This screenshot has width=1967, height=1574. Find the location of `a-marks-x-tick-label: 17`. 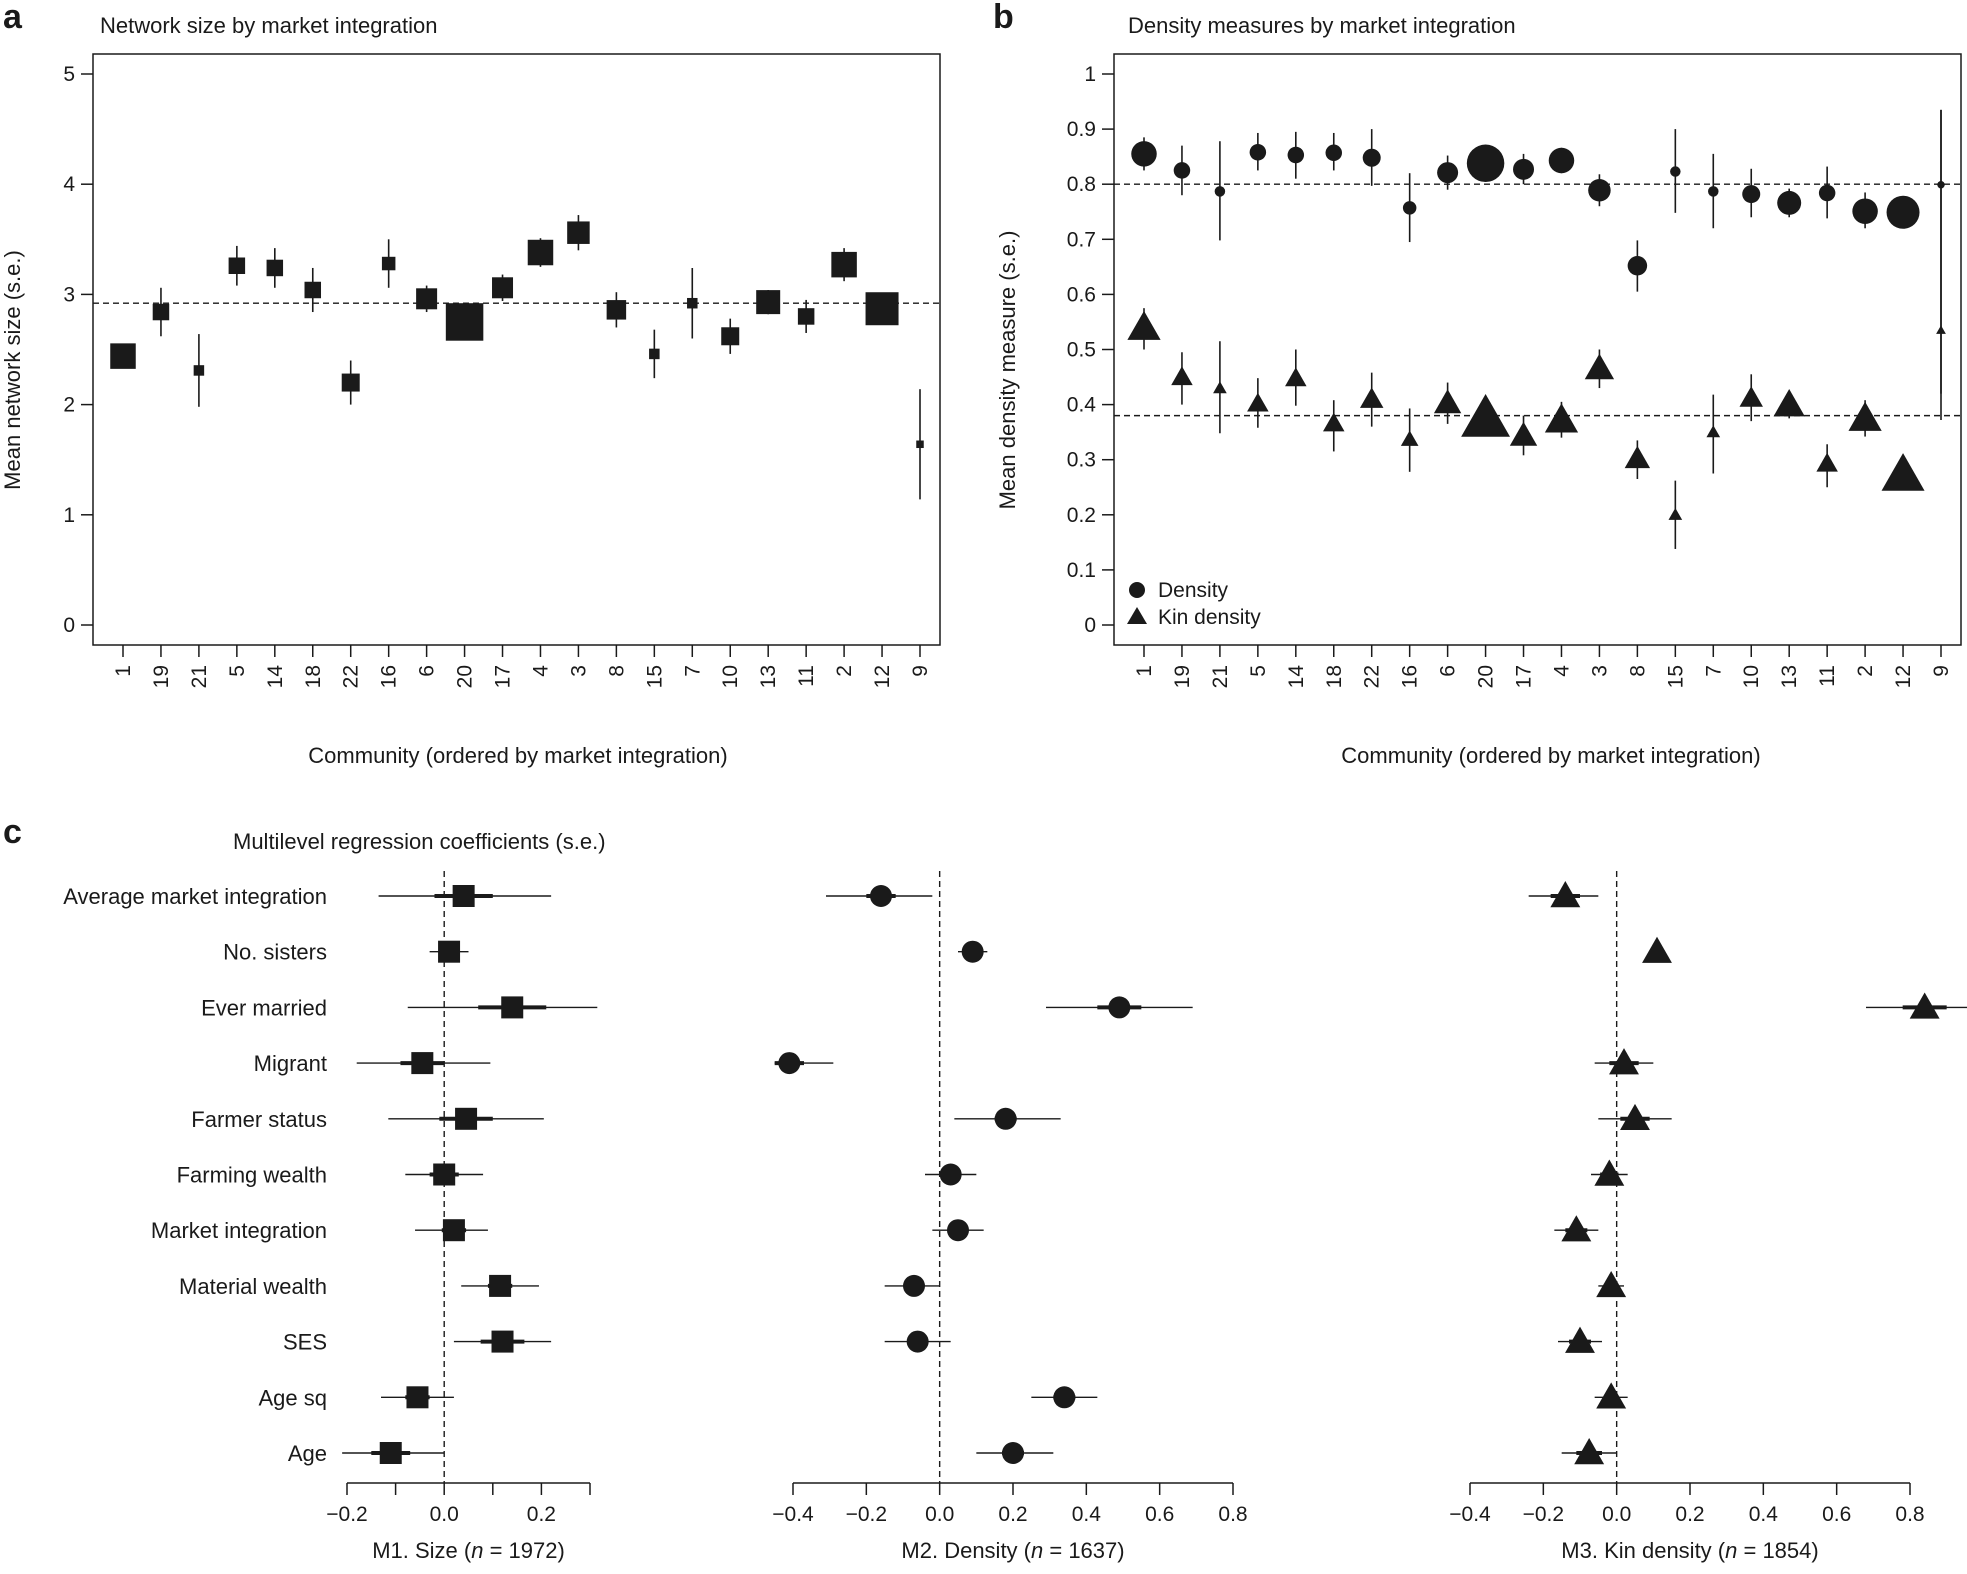

a-marks-x-tick-label: 17 is located at coordinates (503, 676).